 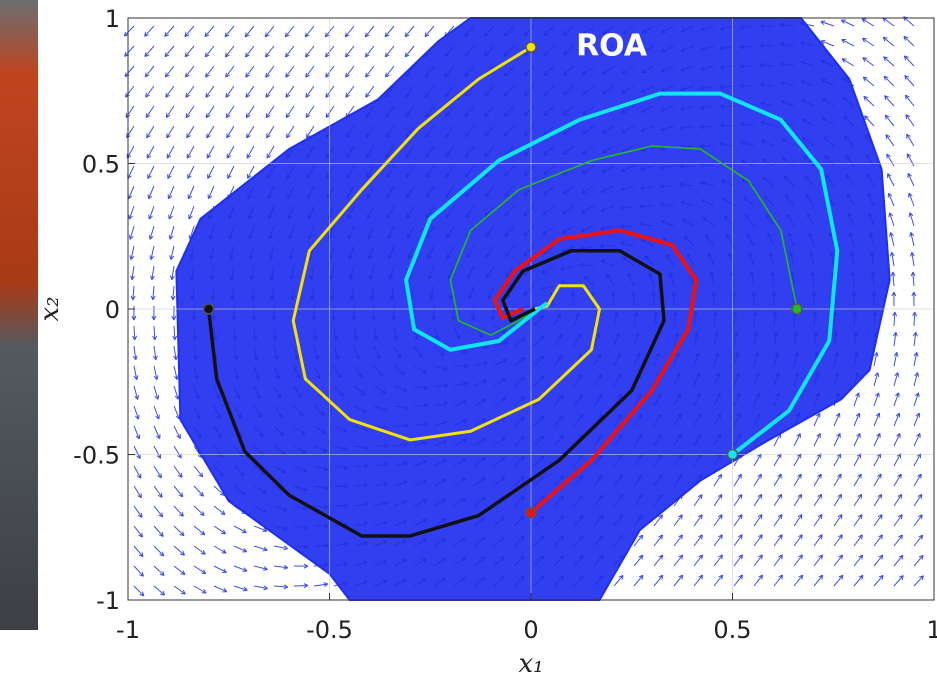 What do you see at coordinates (612, 46) in the screenshot?
I see `annotation: ROA` at bounding box center [612, 46].